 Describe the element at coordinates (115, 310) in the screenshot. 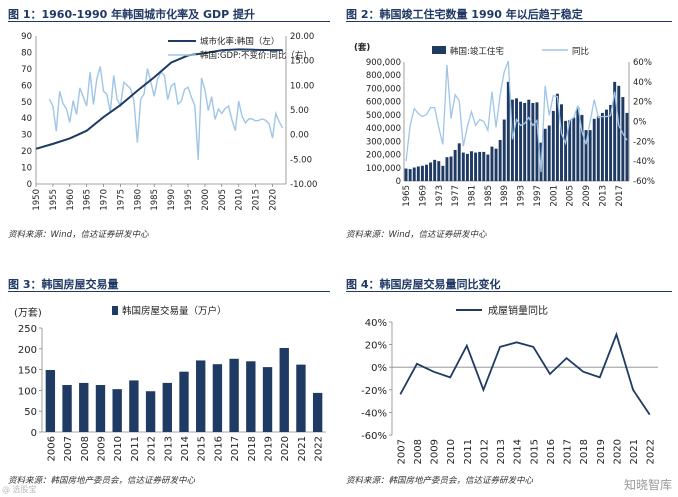

I see `fig3-legend-swatch` at that location.